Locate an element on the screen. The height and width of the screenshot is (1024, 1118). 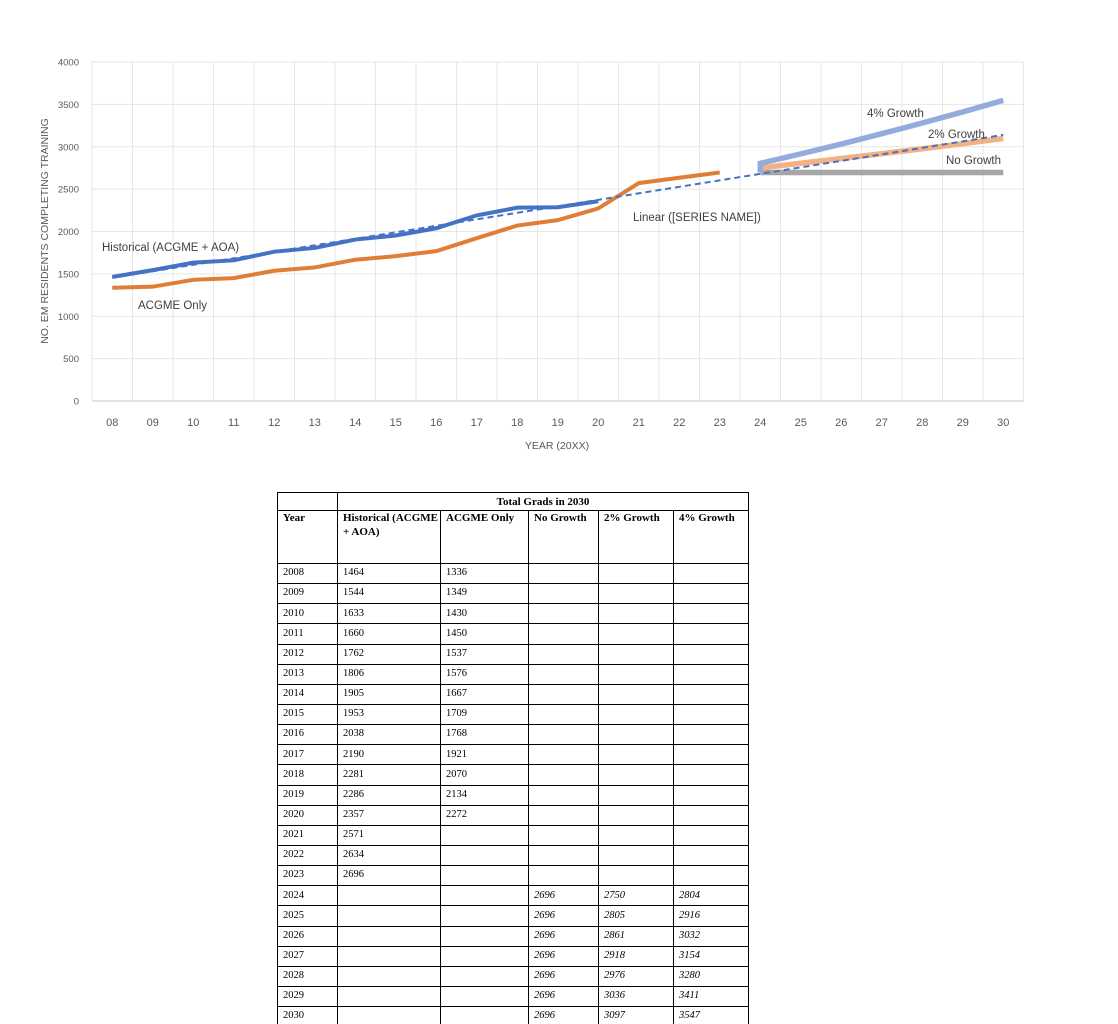
x-tick-label: 30 is located at coordinates (1003, 423).